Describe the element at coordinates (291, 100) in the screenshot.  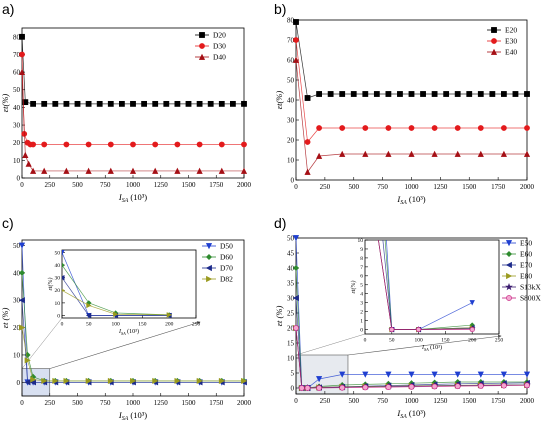
I see `panel-b-ytick-label: 40` at that location.